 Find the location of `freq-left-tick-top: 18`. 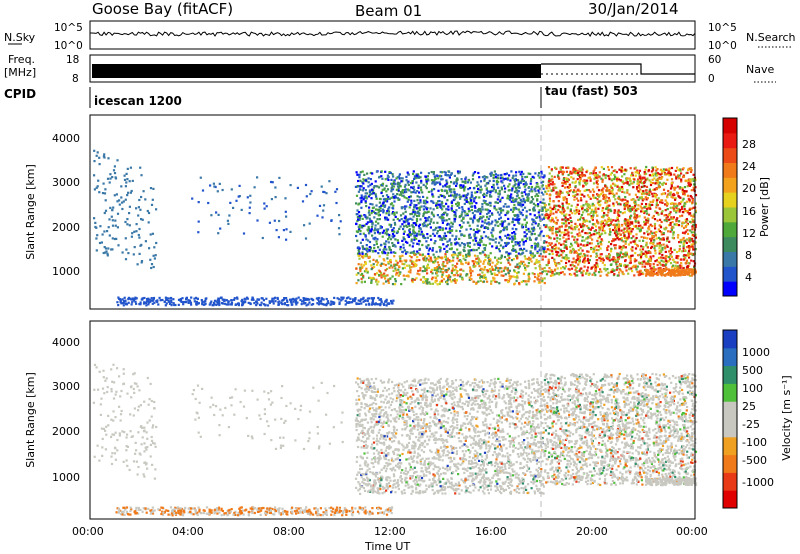

freq-left-tick-top: 18 is located at coordinates (72, 60).